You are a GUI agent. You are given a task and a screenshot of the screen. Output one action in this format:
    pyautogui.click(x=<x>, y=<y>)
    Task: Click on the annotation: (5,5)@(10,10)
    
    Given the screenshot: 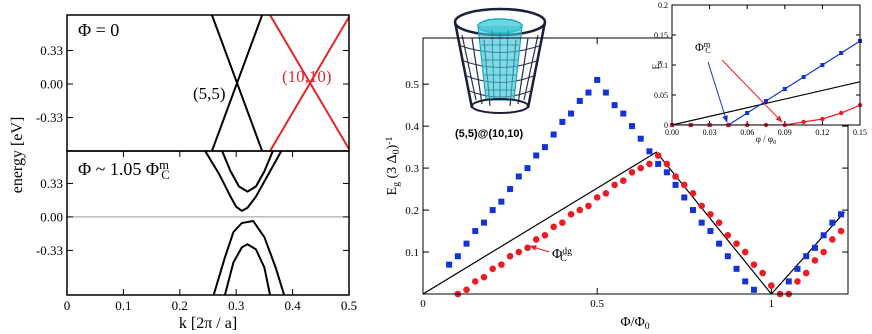 What is the action you would take?
    pyautogui.click(x=489, y=134)
    